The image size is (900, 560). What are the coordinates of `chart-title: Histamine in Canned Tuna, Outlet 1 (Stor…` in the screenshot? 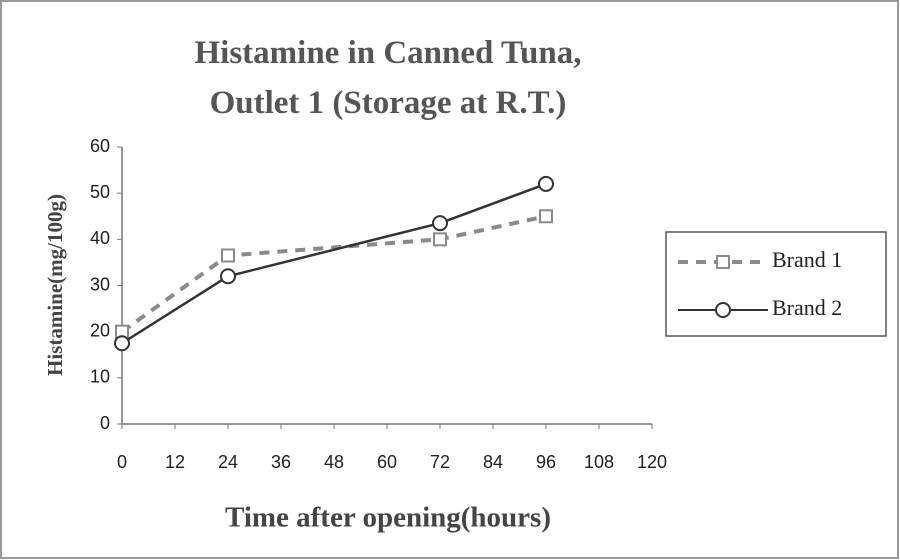 It's located at (388, 78).